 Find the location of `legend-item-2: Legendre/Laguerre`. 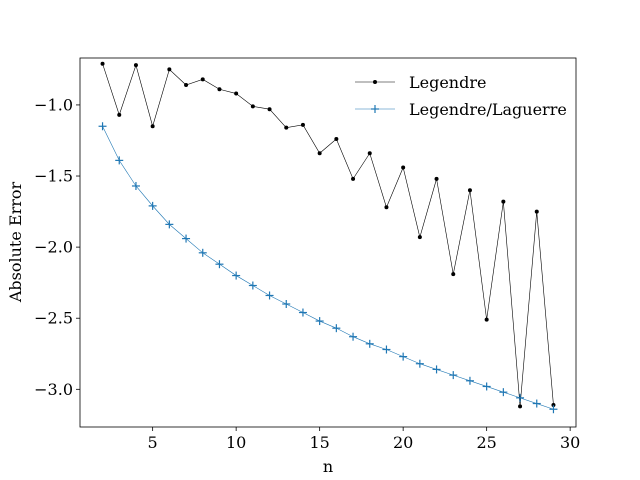

legend-item-2: Legendre/Laguerre is located at coordinates (461, 109).